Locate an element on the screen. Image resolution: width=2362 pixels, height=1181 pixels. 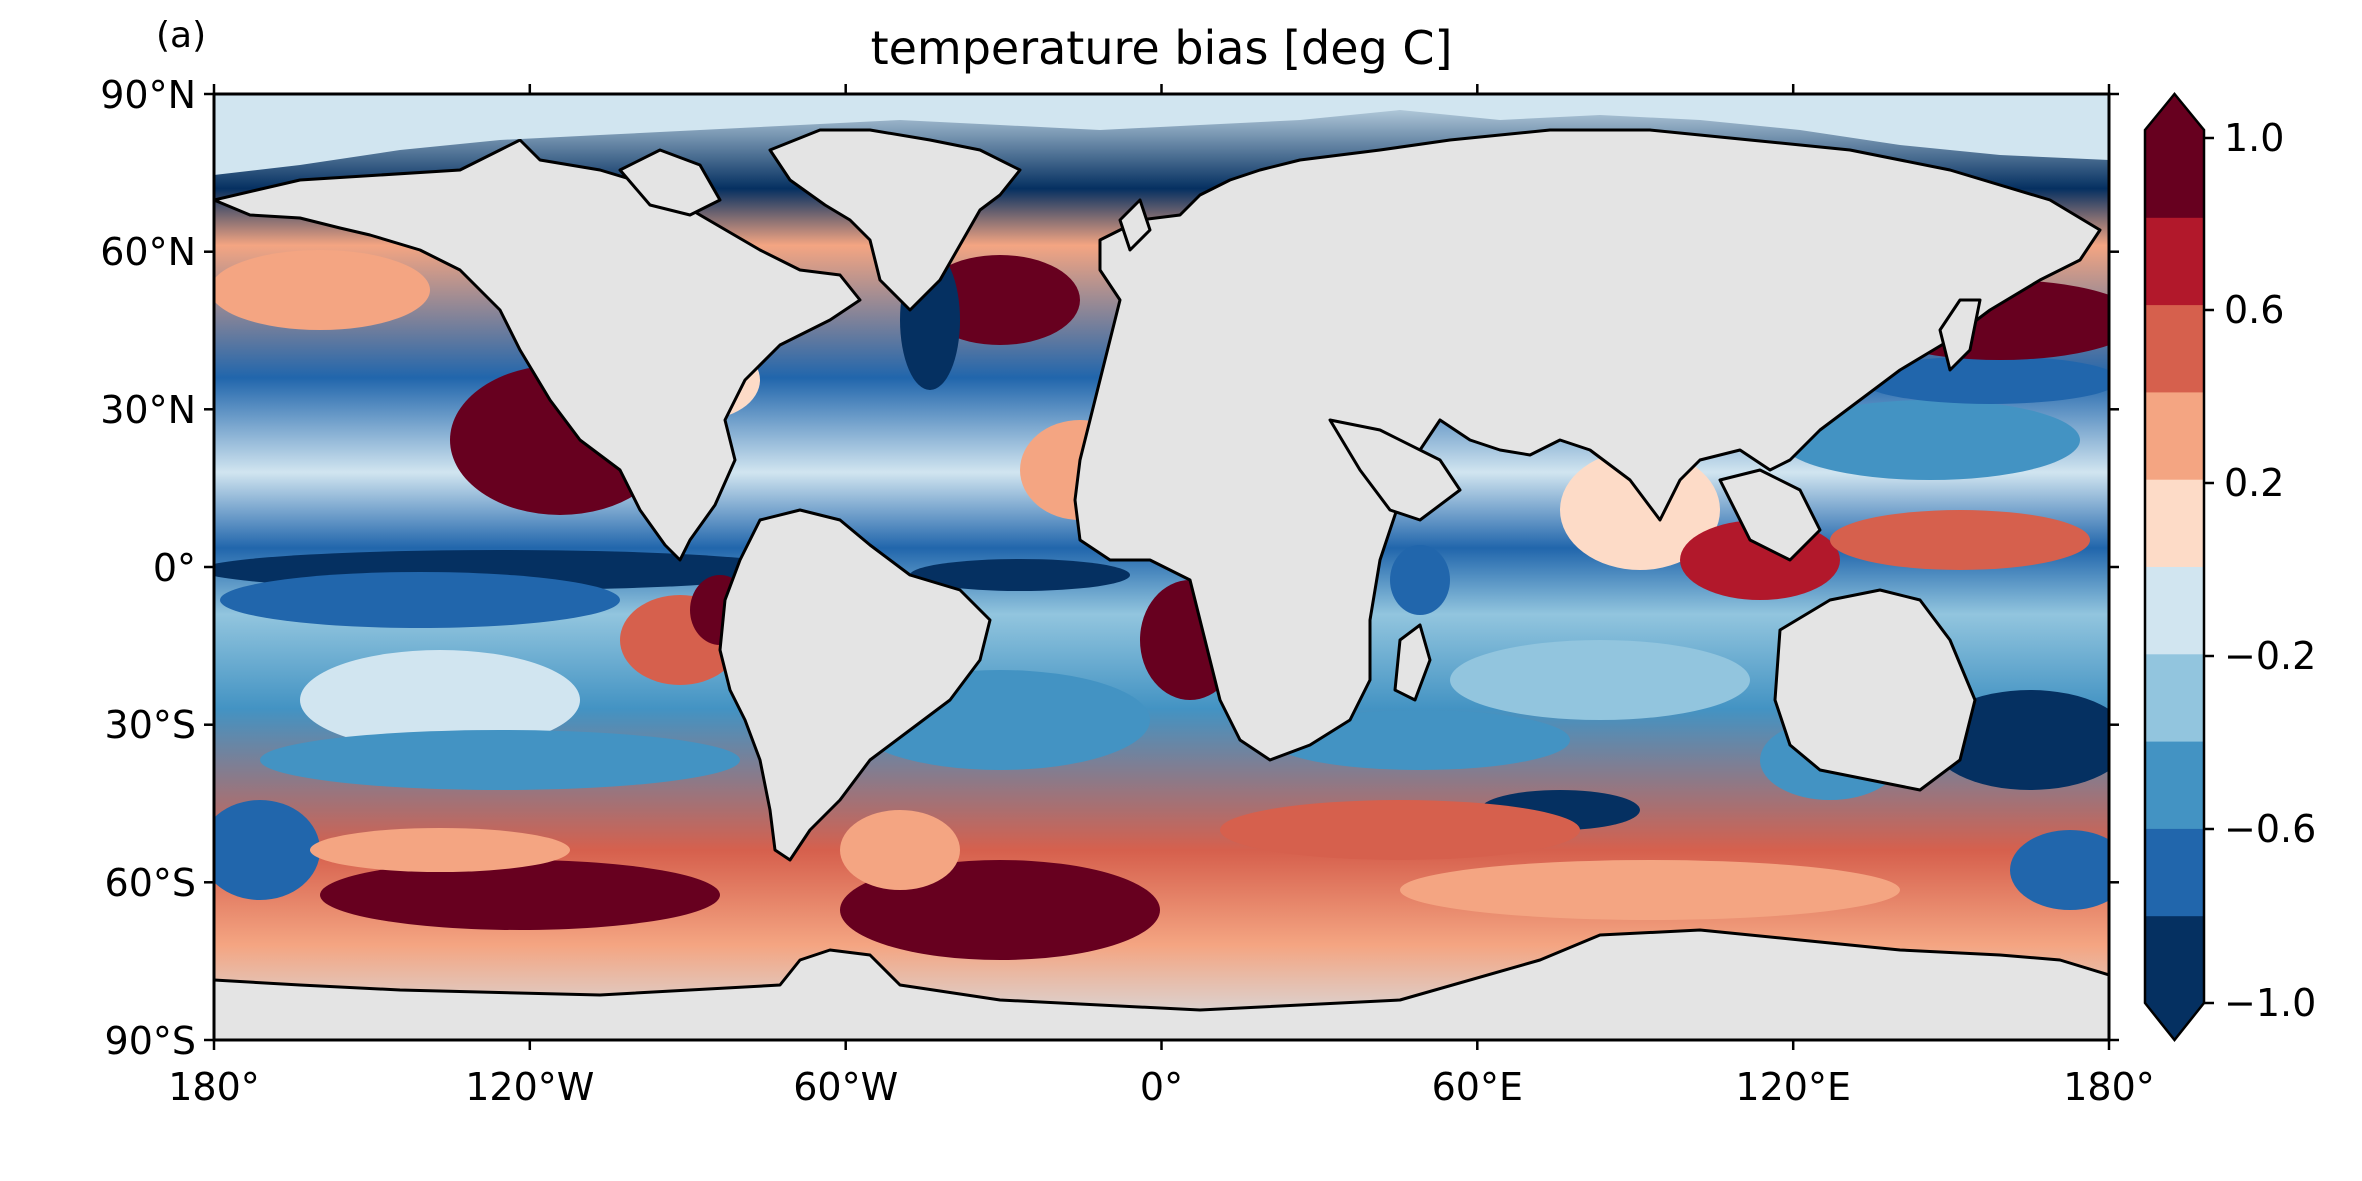
x-tick-label: 0° is located at coordinates (1161, 1087).